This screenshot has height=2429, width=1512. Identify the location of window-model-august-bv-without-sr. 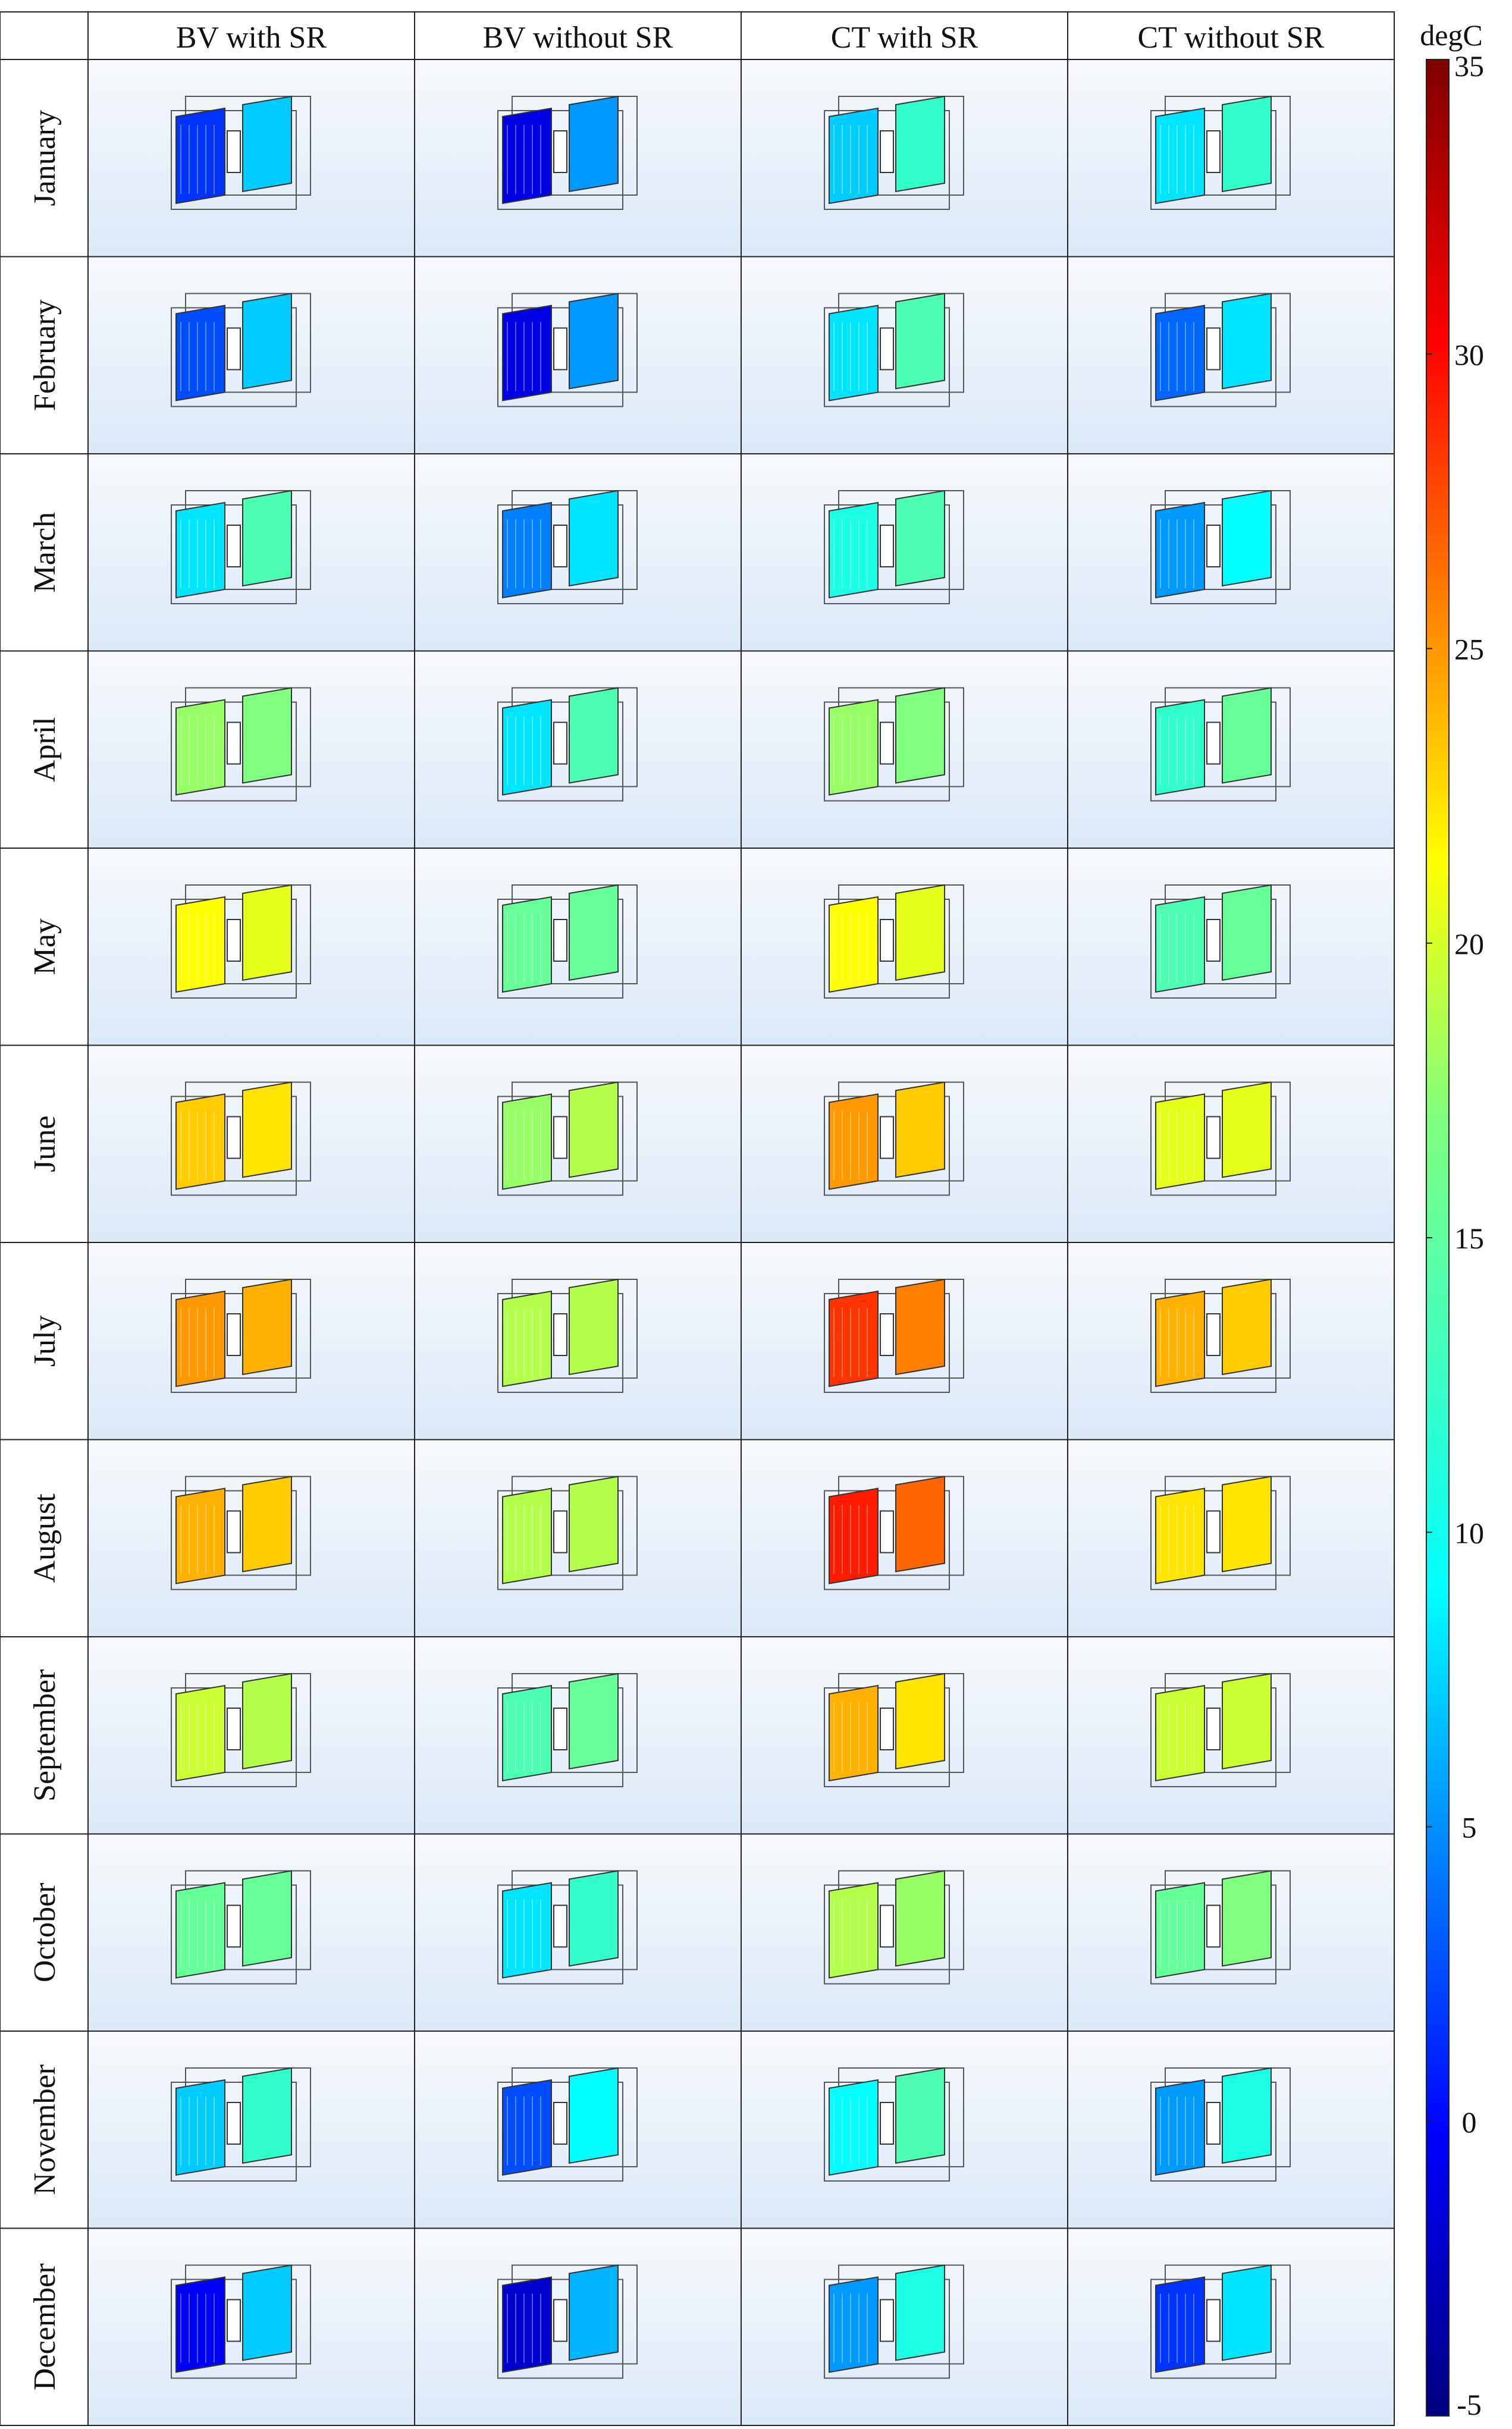
(567, 1533).